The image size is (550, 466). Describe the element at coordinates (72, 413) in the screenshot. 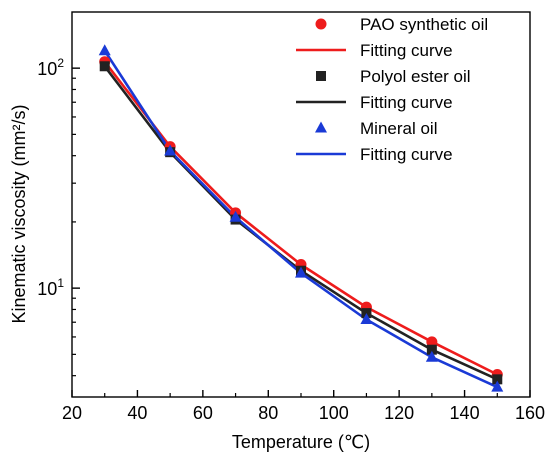

I see `x-tick-label: 20` at that location.